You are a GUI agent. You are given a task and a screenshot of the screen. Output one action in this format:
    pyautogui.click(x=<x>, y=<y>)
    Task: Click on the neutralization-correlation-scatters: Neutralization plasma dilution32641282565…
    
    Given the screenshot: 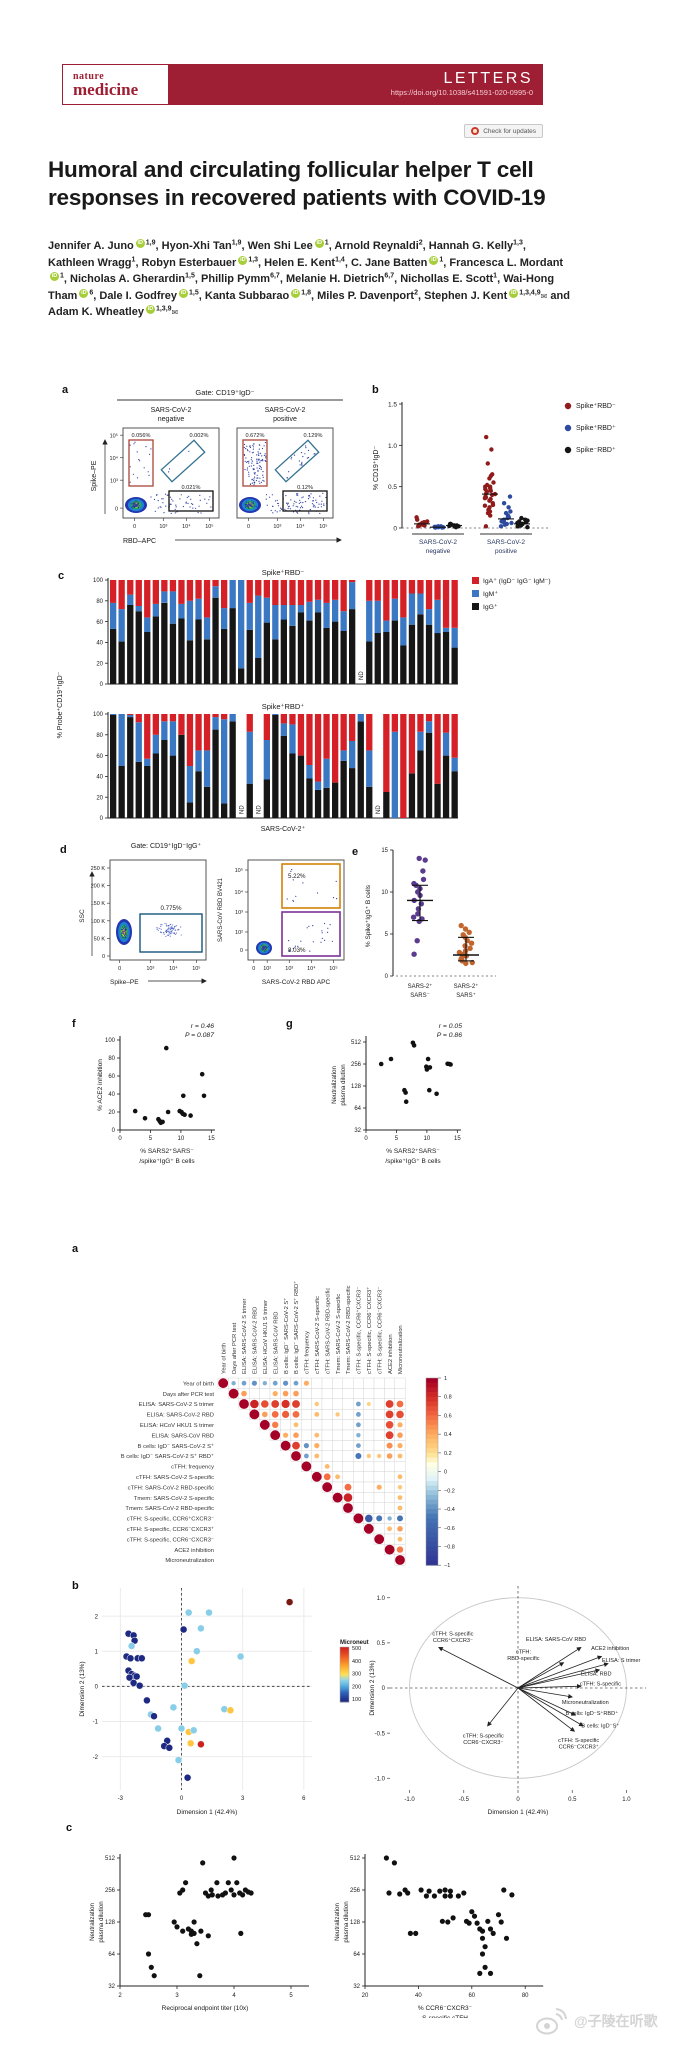 What is the action you would take?
    pyautogui.click(x=316, y=1938)
    